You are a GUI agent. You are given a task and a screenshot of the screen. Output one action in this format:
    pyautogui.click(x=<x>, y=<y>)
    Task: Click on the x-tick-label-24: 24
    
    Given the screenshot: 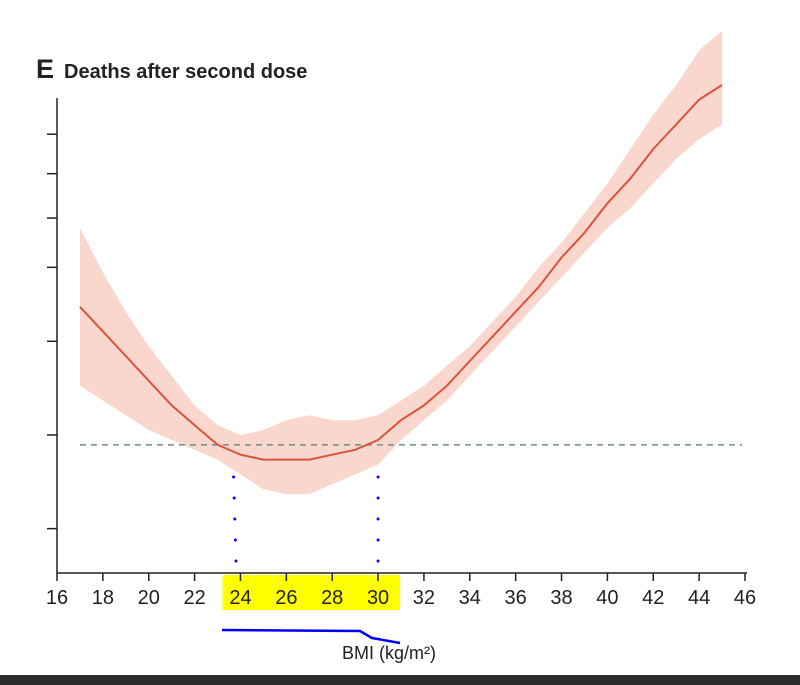 What is the action you would take?
    pyautogui.click(x=240, y=598)
    